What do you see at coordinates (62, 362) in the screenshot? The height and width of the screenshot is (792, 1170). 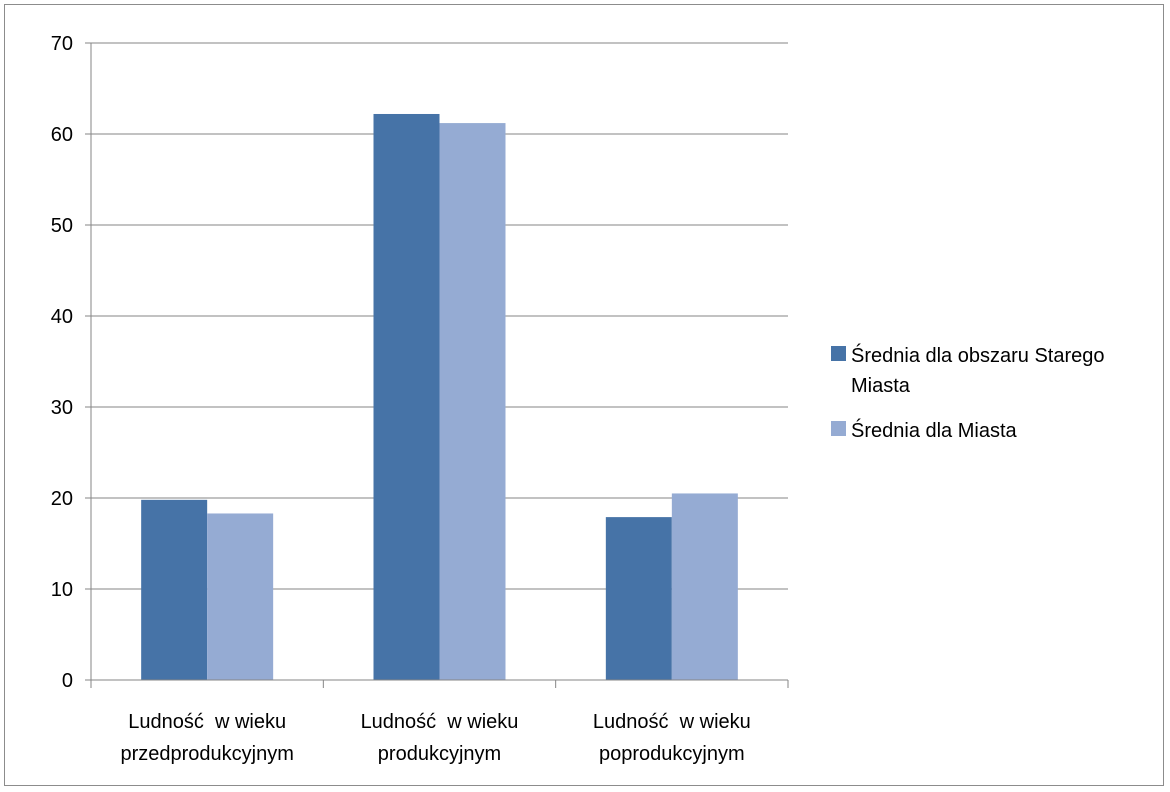 I see `y-tick-labels: 0 10 20 30 40 50 60 70` at bounding box center [62, 362].